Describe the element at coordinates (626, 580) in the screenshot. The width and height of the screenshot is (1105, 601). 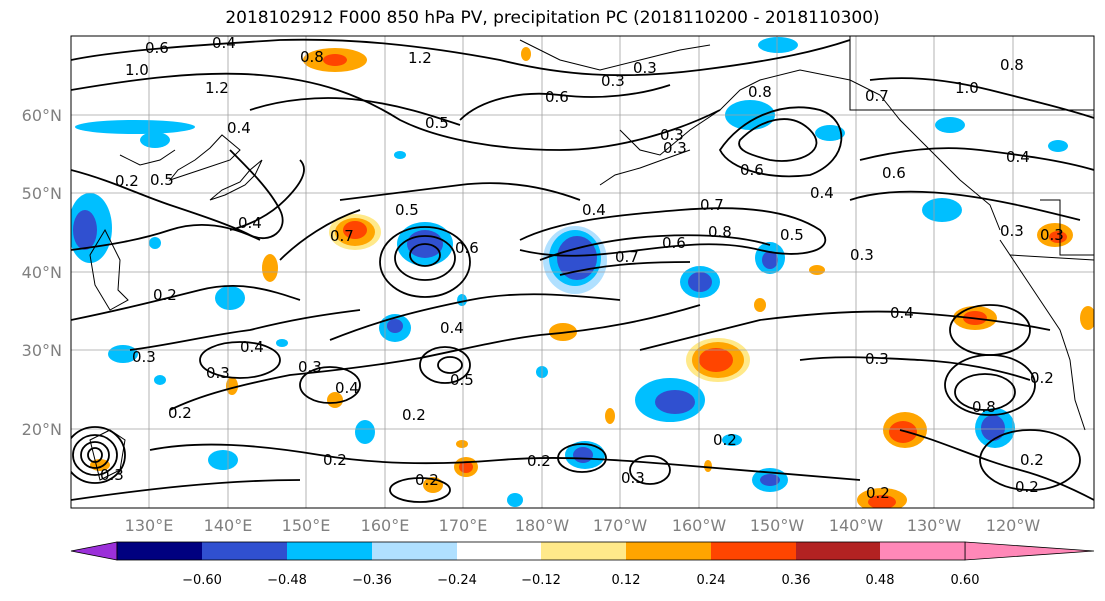
I see `colorbar-tick-label: 0.12` at that location.